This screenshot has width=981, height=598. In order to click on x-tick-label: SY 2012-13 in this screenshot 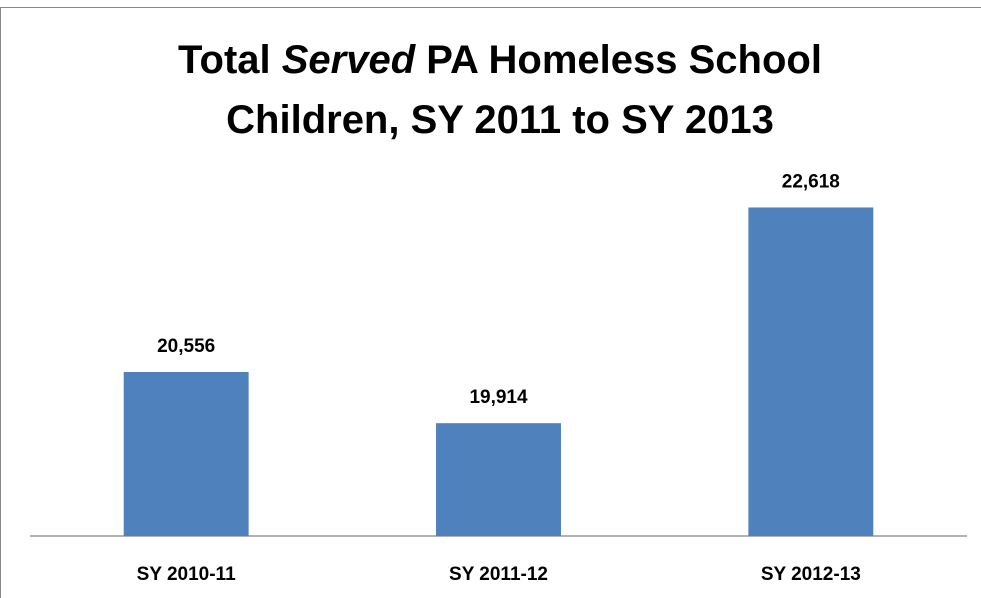, I will do `click(811, 574)`.